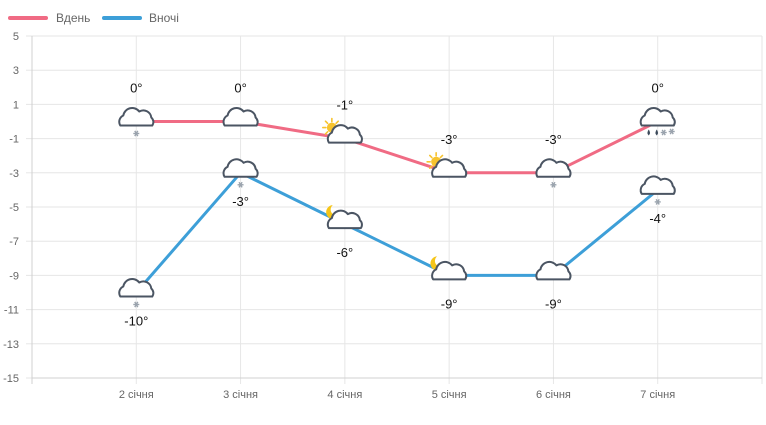 The image size is (766, 425). I want to click on y-tick-label: -9, so click(14, 276).